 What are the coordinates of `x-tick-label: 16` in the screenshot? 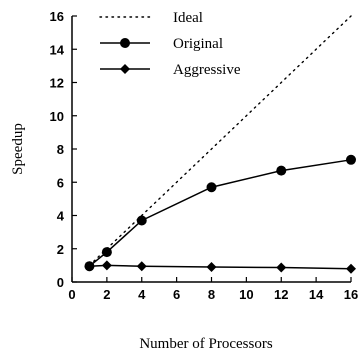 It's located at (351, 294).